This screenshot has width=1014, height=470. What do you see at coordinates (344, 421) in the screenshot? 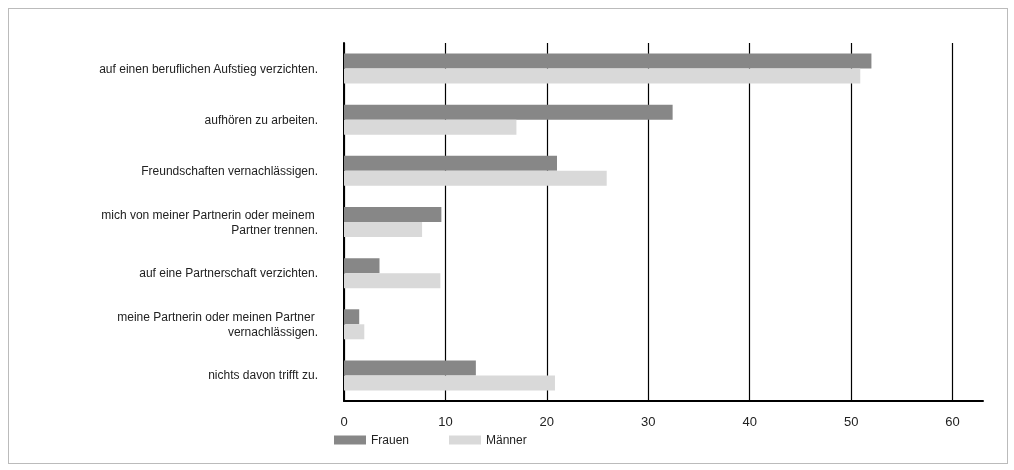
I see `x-tick-label: 0` at bounding box center [344, 421].